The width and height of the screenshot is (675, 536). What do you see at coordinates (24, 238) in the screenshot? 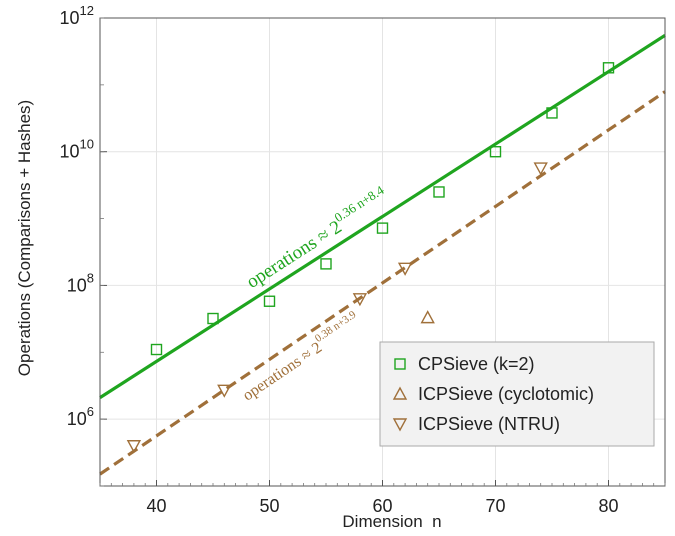
I see `y-axis-label: Operations (Comparisons + Hashes)` at bounding box center [24, 238].